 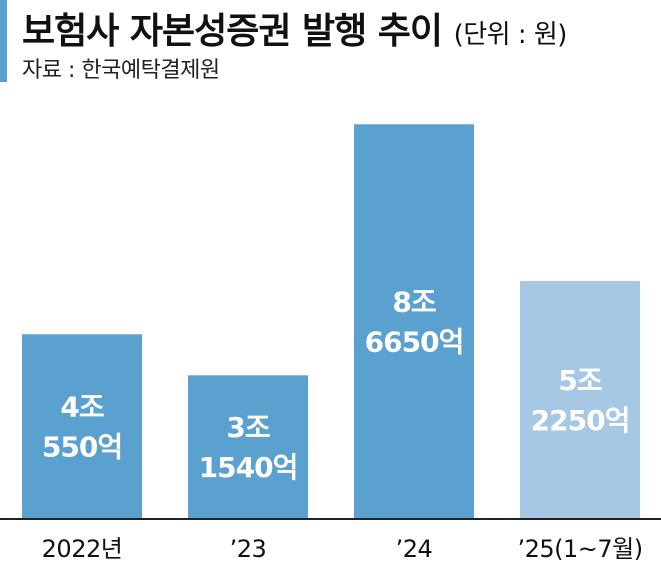 What do you see at coordinates (510, 35) in the screenshot?
I see `unit-label: (단위 : 원)` at bounding box center [510, 35].